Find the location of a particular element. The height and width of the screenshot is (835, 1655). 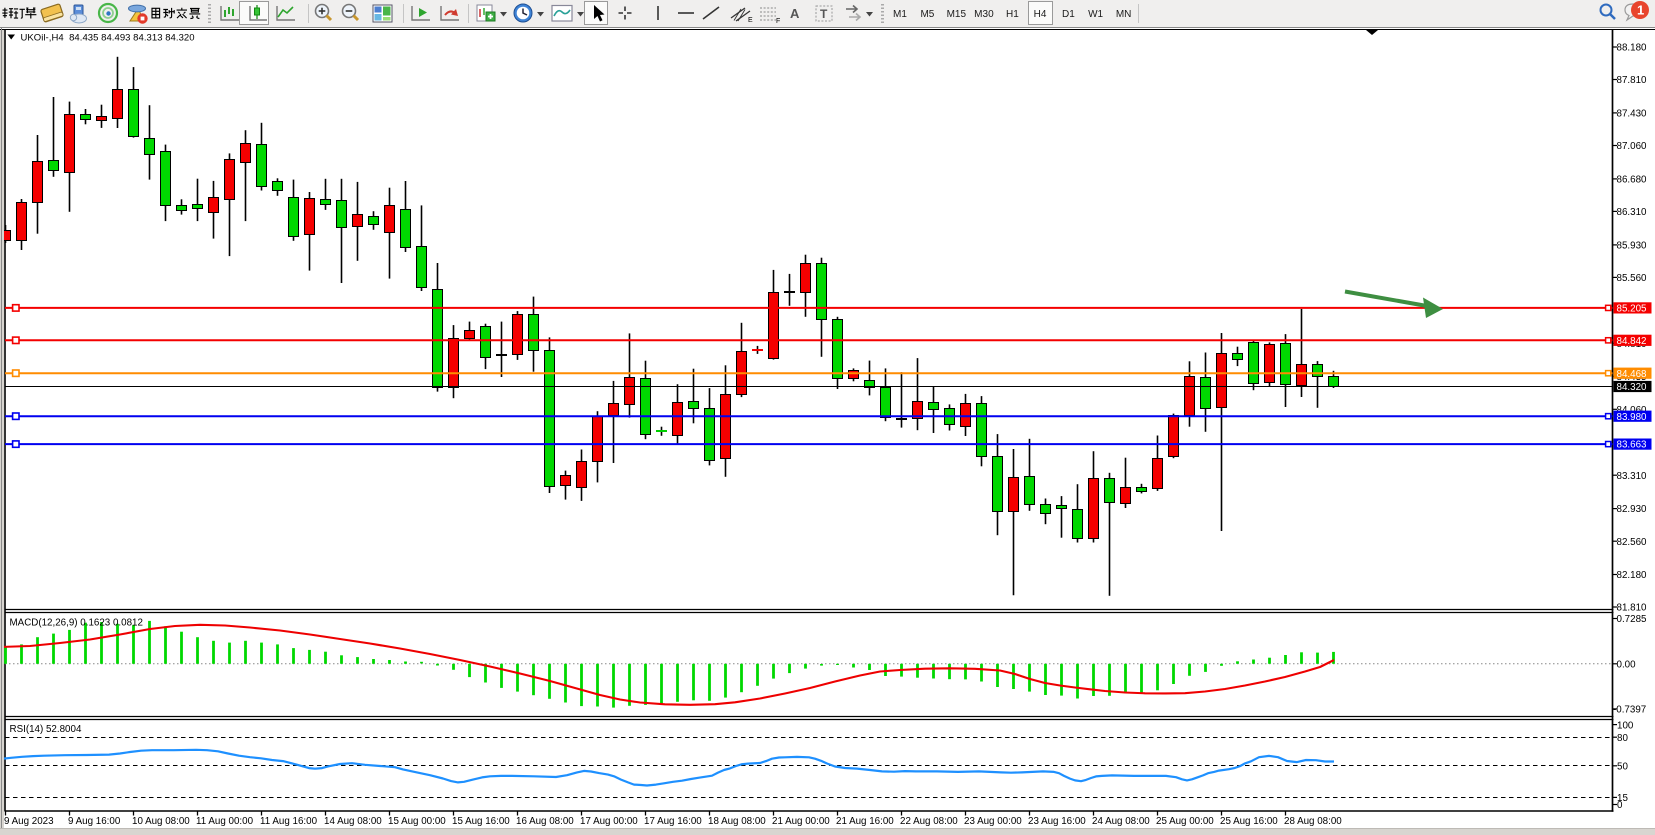

svg-text: 50 is located at coordinates (1622, 767).